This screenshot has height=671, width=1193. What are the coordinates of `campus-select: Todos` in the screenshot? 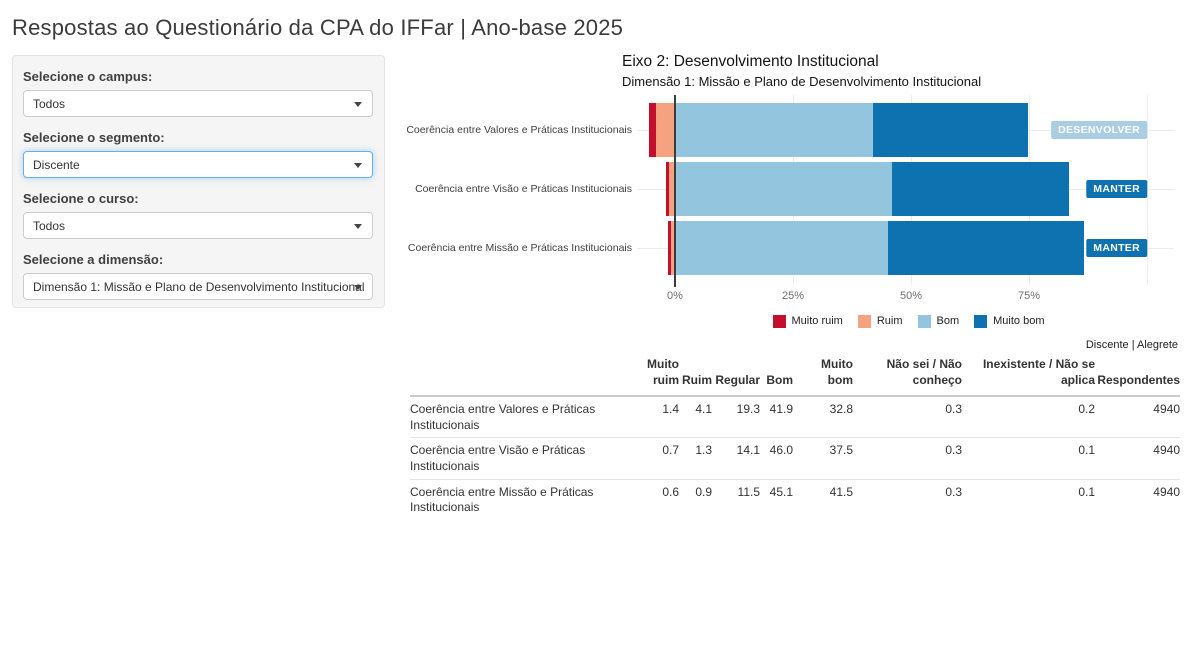 It's located at (198, 103).